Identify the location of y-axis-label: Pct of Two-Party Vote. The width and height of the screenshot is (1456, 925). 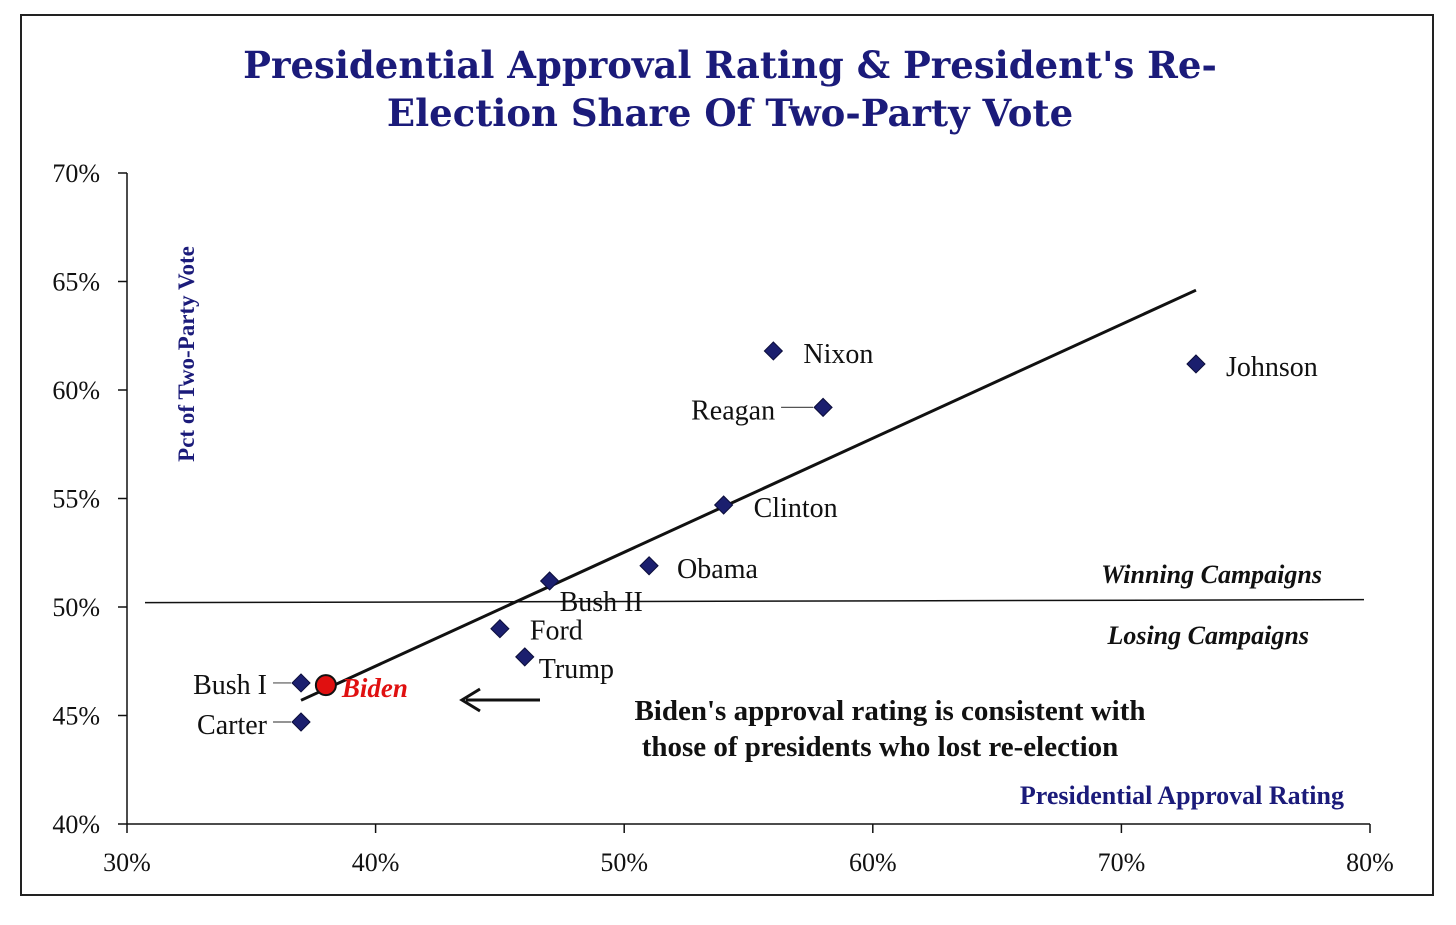
(186, 354).